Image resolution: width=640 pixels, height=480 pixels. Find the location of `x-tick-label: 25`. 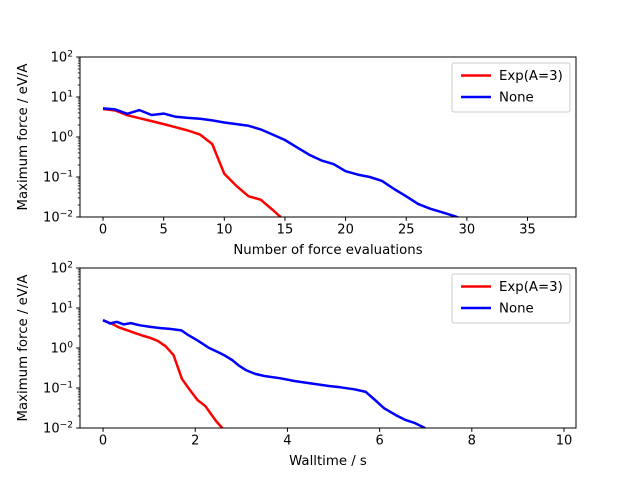

x-tick-label: 25 is located at coordinates (406, 230).